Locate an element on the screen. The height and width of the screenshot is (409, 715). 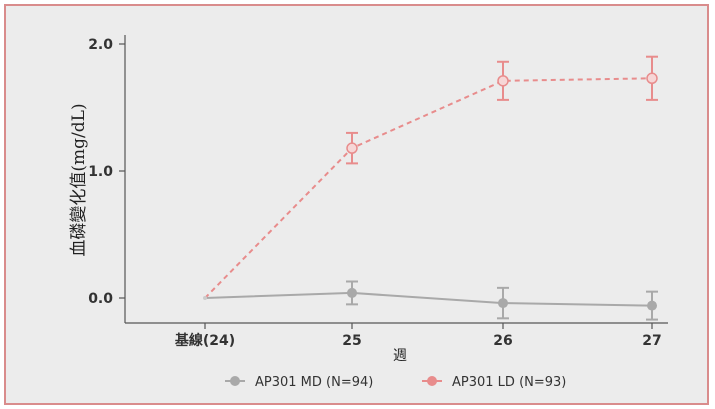
y-tick-label: 1.0 is located at coordinates (100, 172).